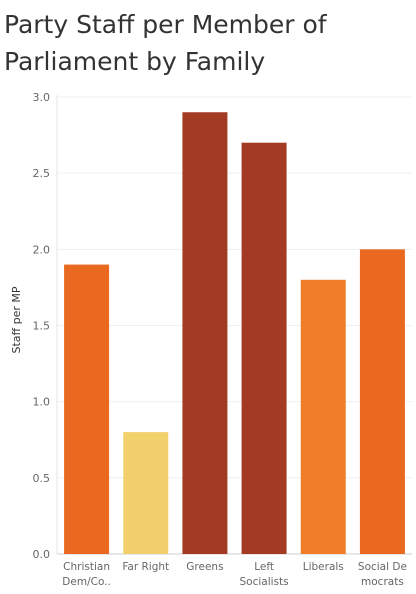 Image resolution: width=416 pixels, height=594 pixels. I want to click on y-tick-label: 2.0, so click(42, 249).